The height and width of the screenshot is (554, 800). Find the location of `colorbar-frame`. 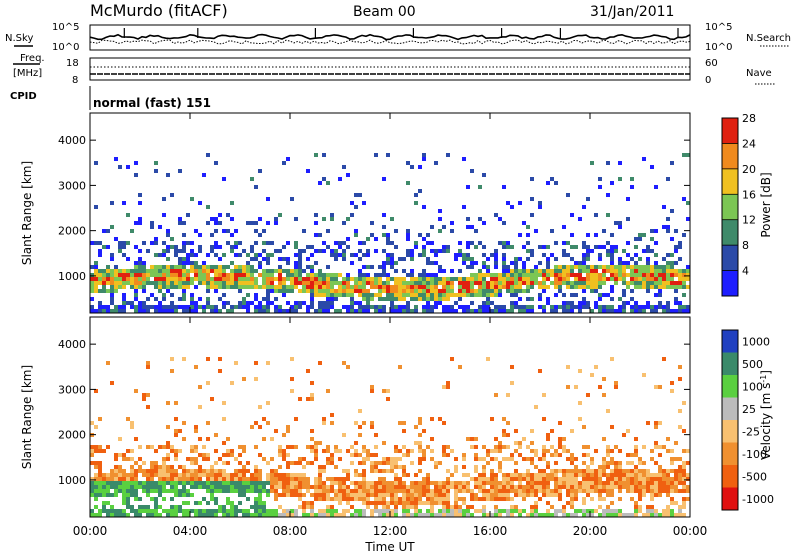

colorbar-frame is located at coordinates (730, 420).